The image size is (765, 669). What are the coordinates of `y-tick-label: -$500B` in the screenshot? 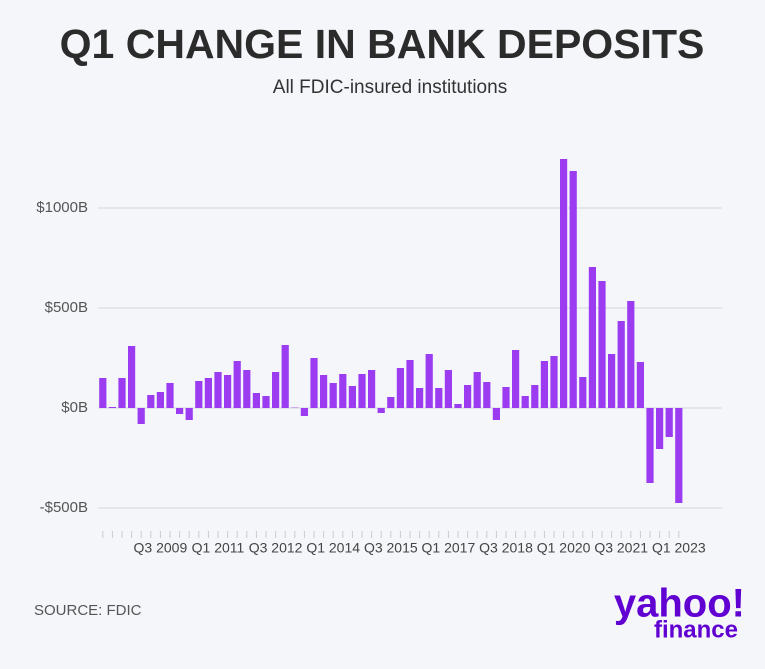 It's located at (64, 507).